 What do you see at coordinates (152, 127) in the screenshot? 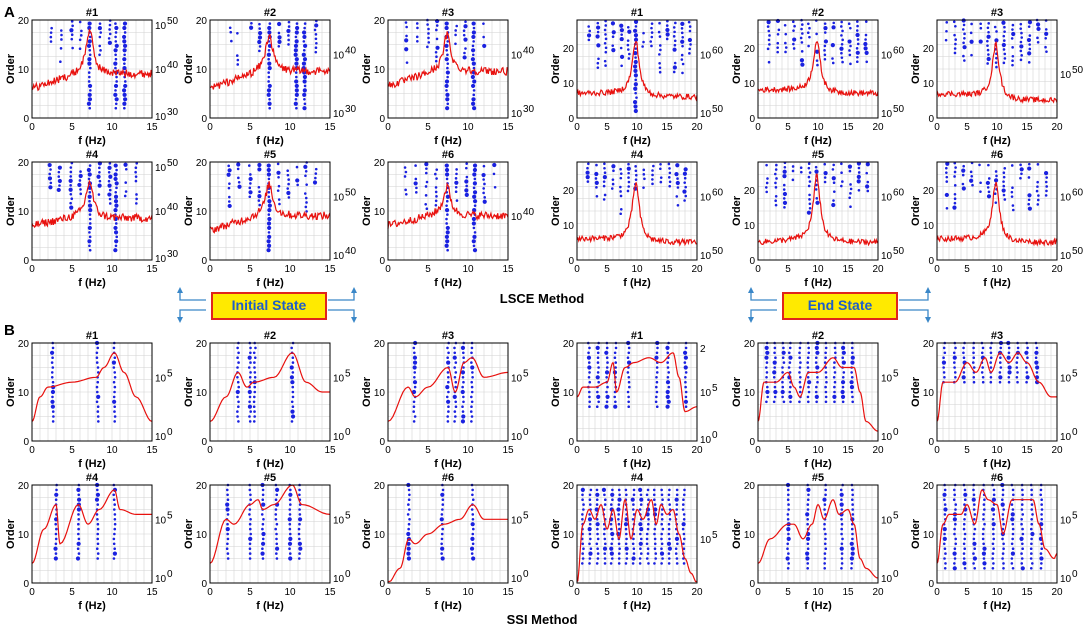
I see `x-tick-label: 15` at bounding box center [152, 127].